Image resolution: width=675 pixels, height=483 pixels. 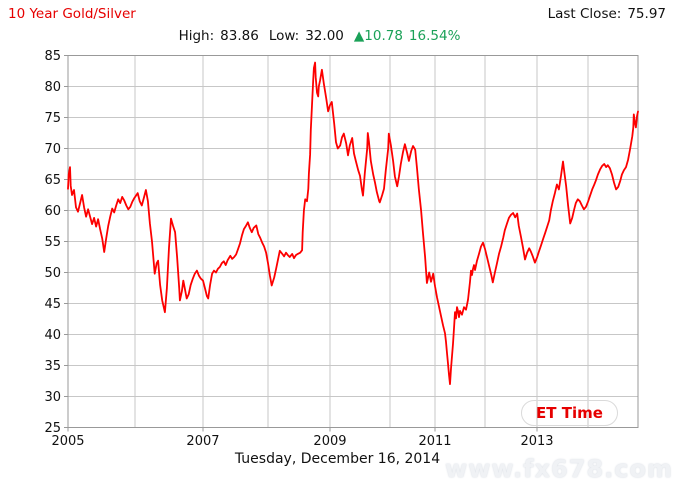 I want to click on x-axis-tick-label: 2013, so click(x=536, y=441).